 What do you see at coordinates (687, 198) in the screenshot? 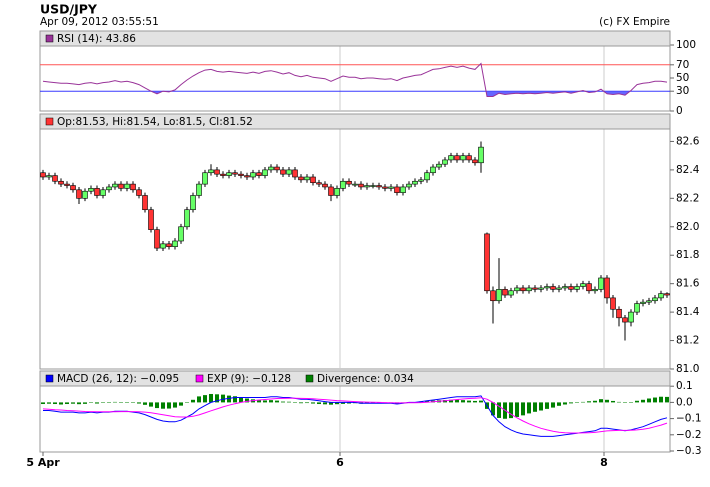
I see `y-tick-label: 82.2` at bounding box center [687, 198].